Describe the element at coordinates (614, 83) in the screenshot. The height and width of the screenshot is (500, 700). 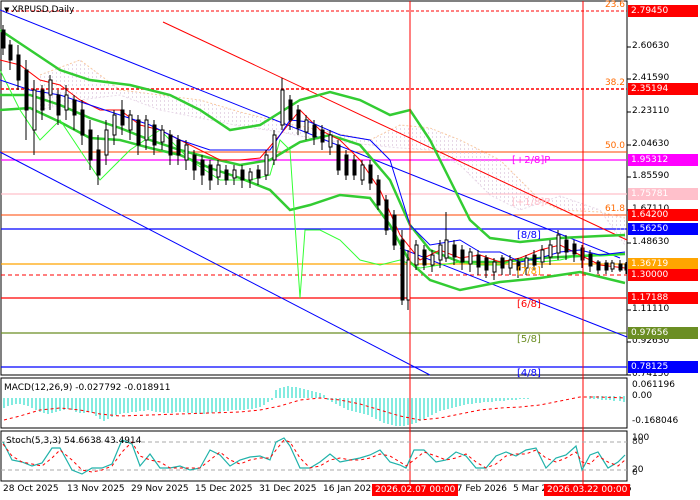
I see `fibo-label-38-2: 38.2` at that location.